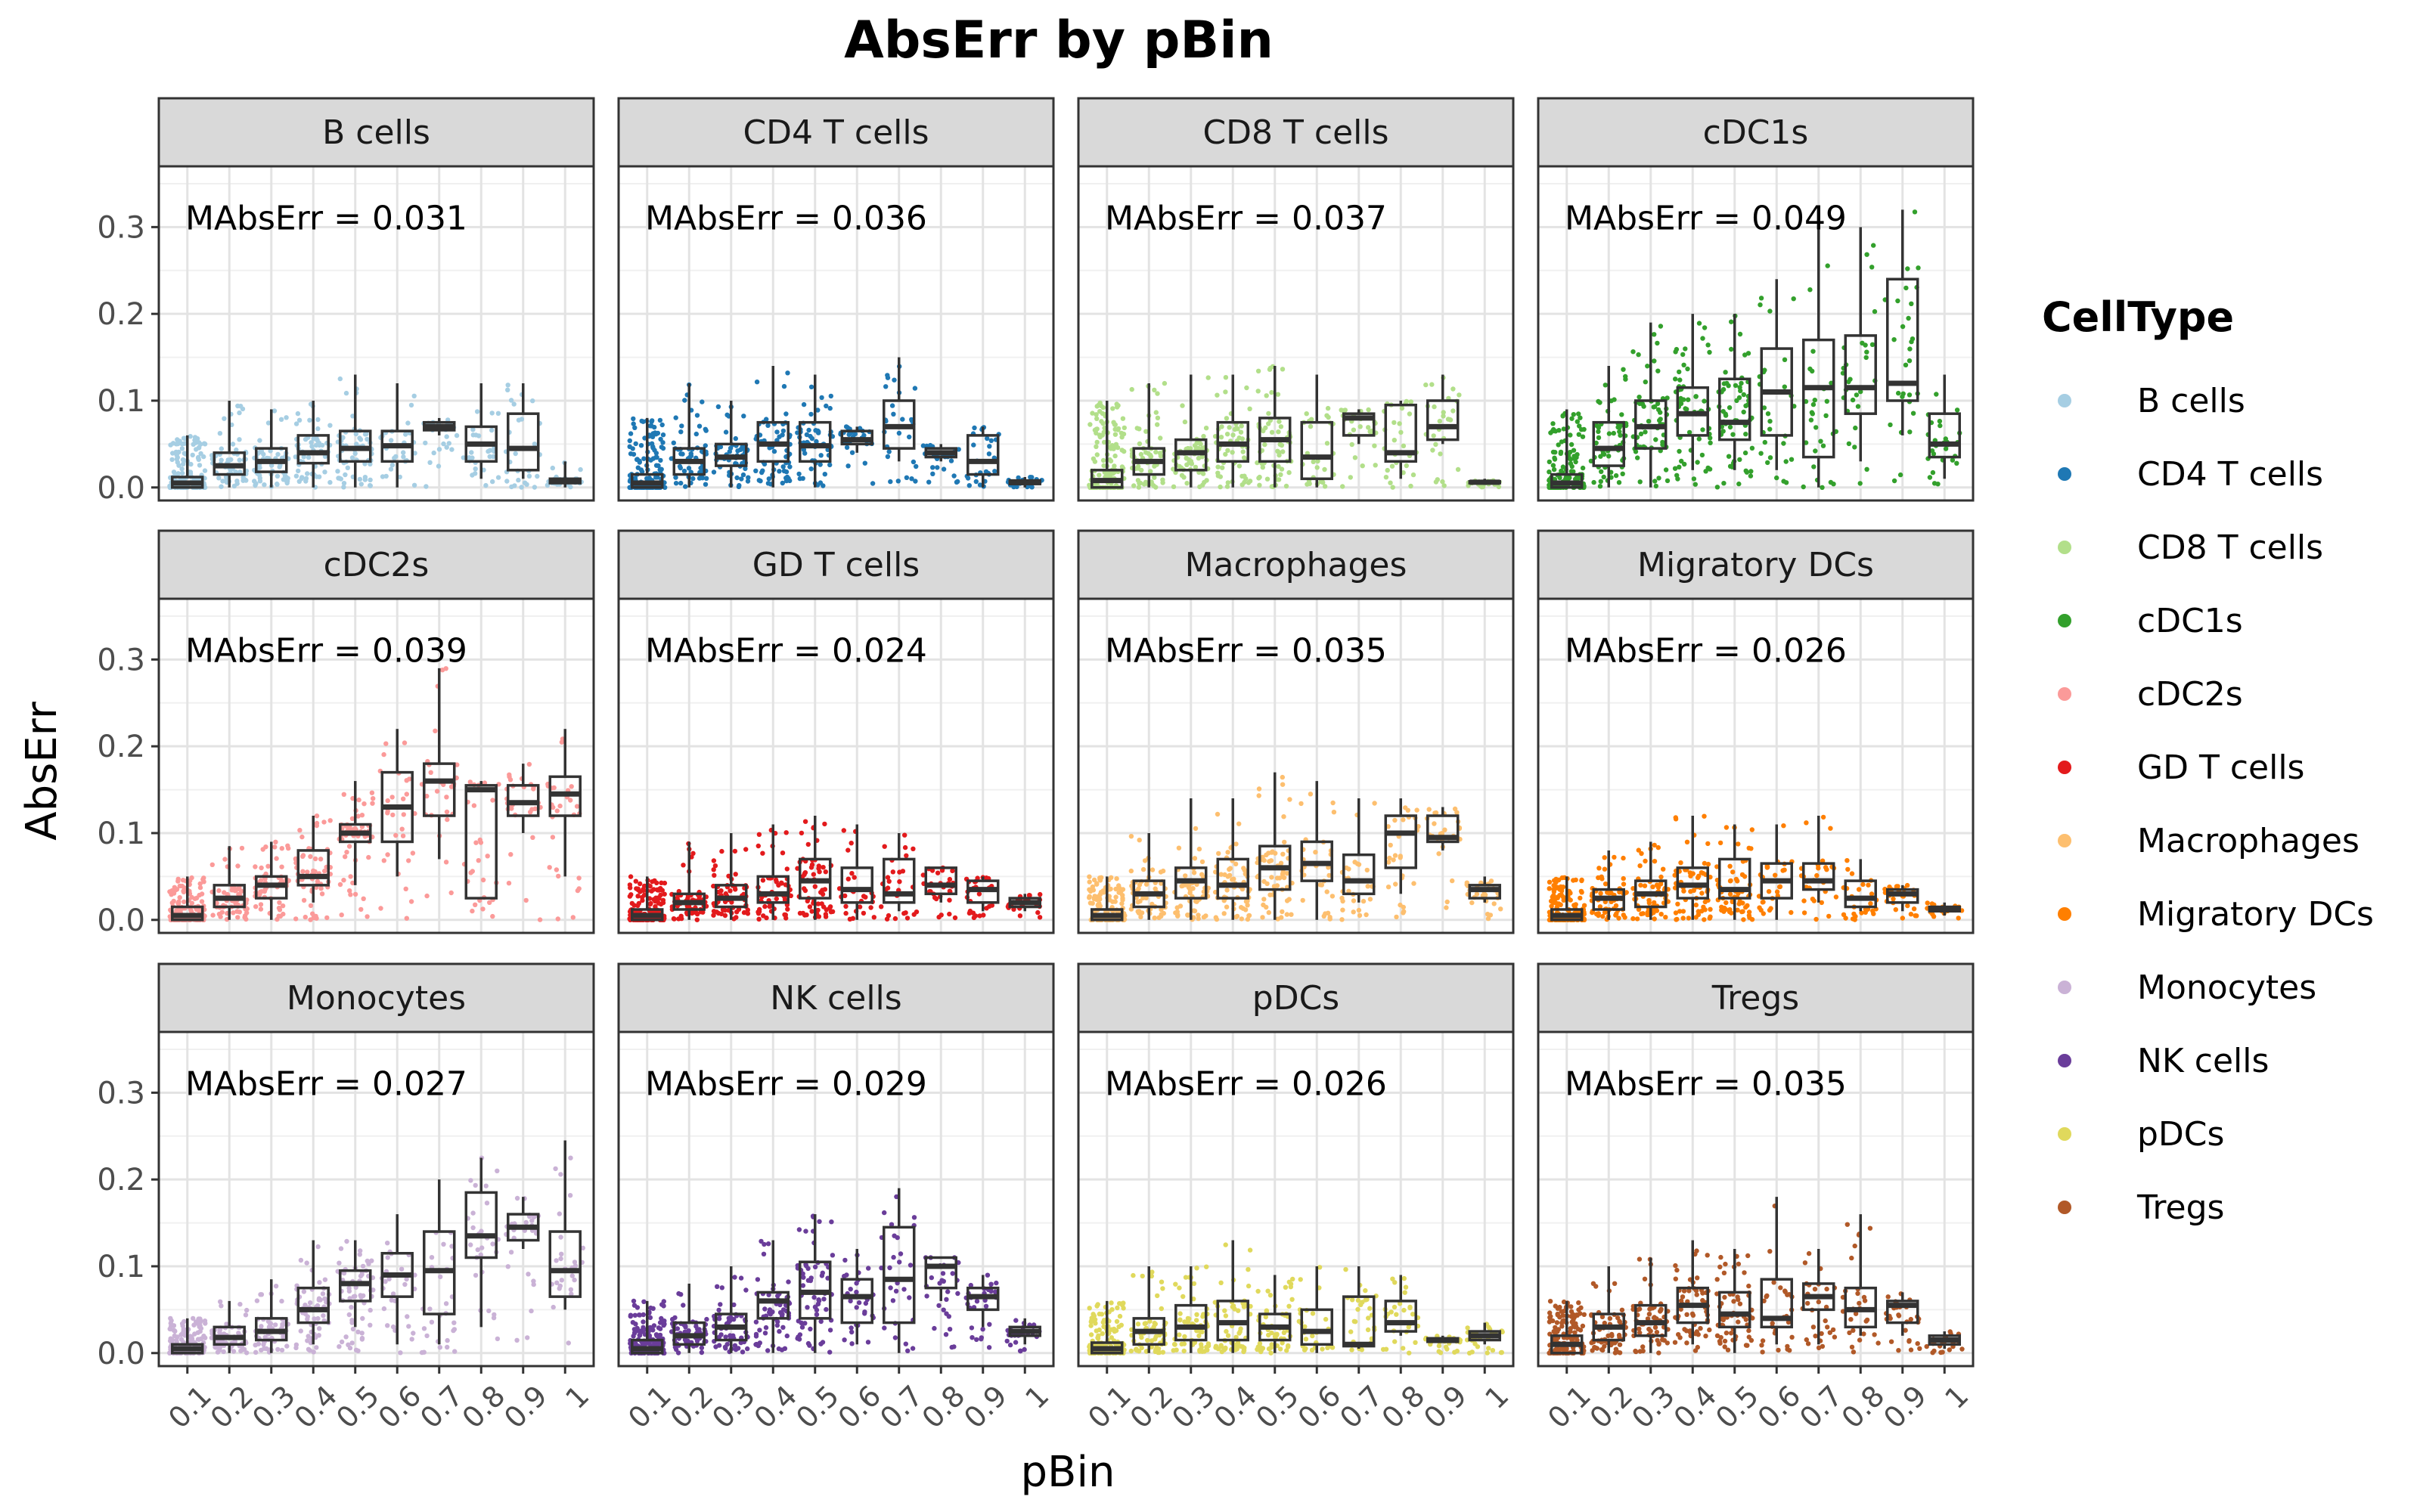 This screenshot has width=2420, height=1512. I want to click on y-tick-label: 0.2, so click(121, 747).